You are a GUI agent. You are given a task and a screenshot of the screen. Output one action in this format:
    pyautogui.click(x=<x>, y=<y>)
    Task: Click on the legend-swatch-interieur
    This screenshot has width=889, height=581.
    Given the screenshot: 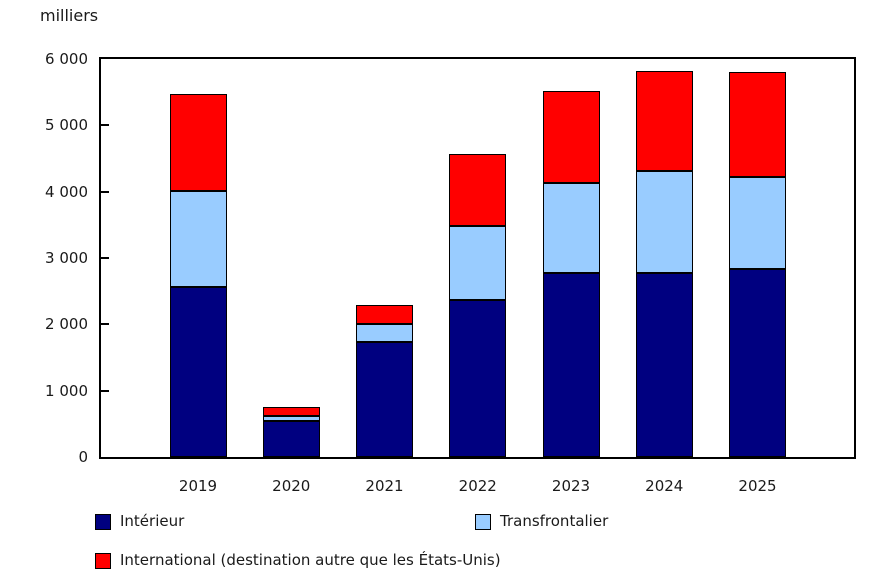 What is the action you would take?
    pyautogui.click(x=103, y=521)
    